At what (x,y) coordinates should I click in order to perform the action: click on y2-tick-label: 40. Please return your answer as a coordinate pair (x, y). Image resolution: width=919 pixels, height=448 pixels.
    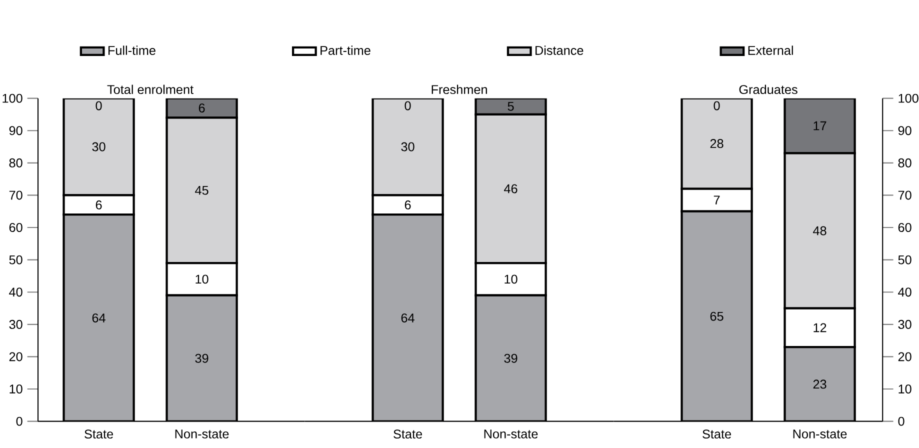
    Looking at the image, I should click on (905, 292).